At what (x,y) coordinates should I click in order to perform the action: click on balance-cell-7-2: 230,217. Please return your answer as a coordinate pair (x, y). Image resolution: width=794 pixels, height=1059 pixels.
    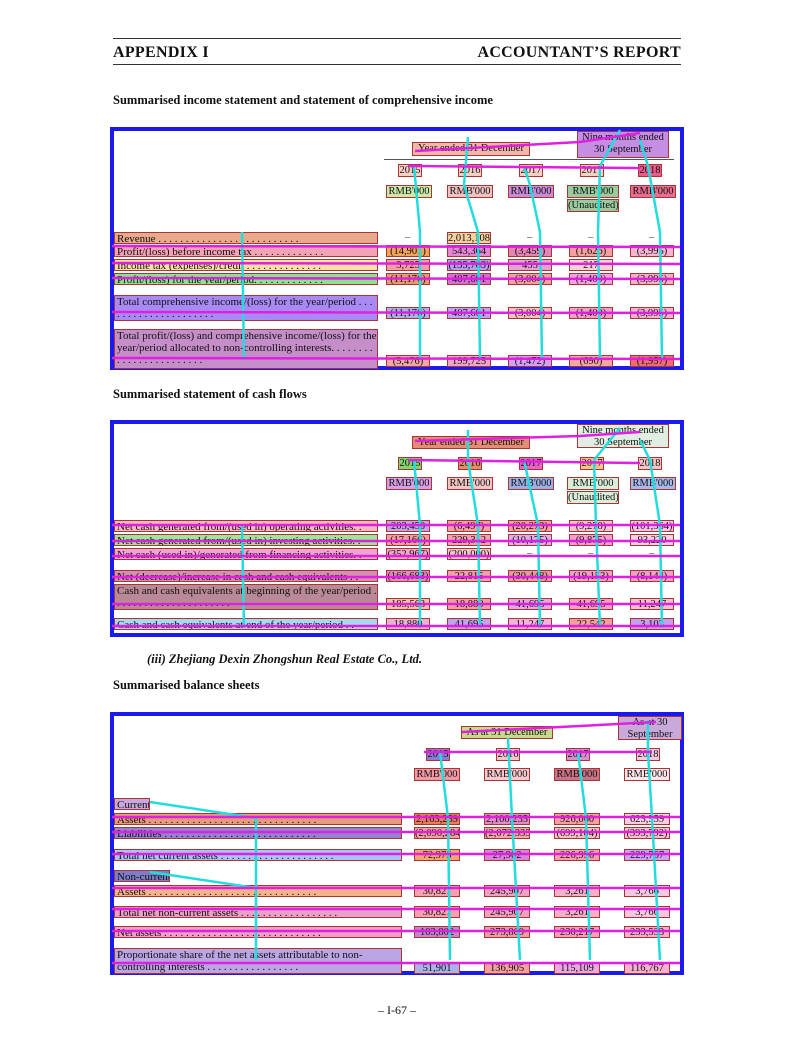
    Looking at the image, I should click on (577, 932).